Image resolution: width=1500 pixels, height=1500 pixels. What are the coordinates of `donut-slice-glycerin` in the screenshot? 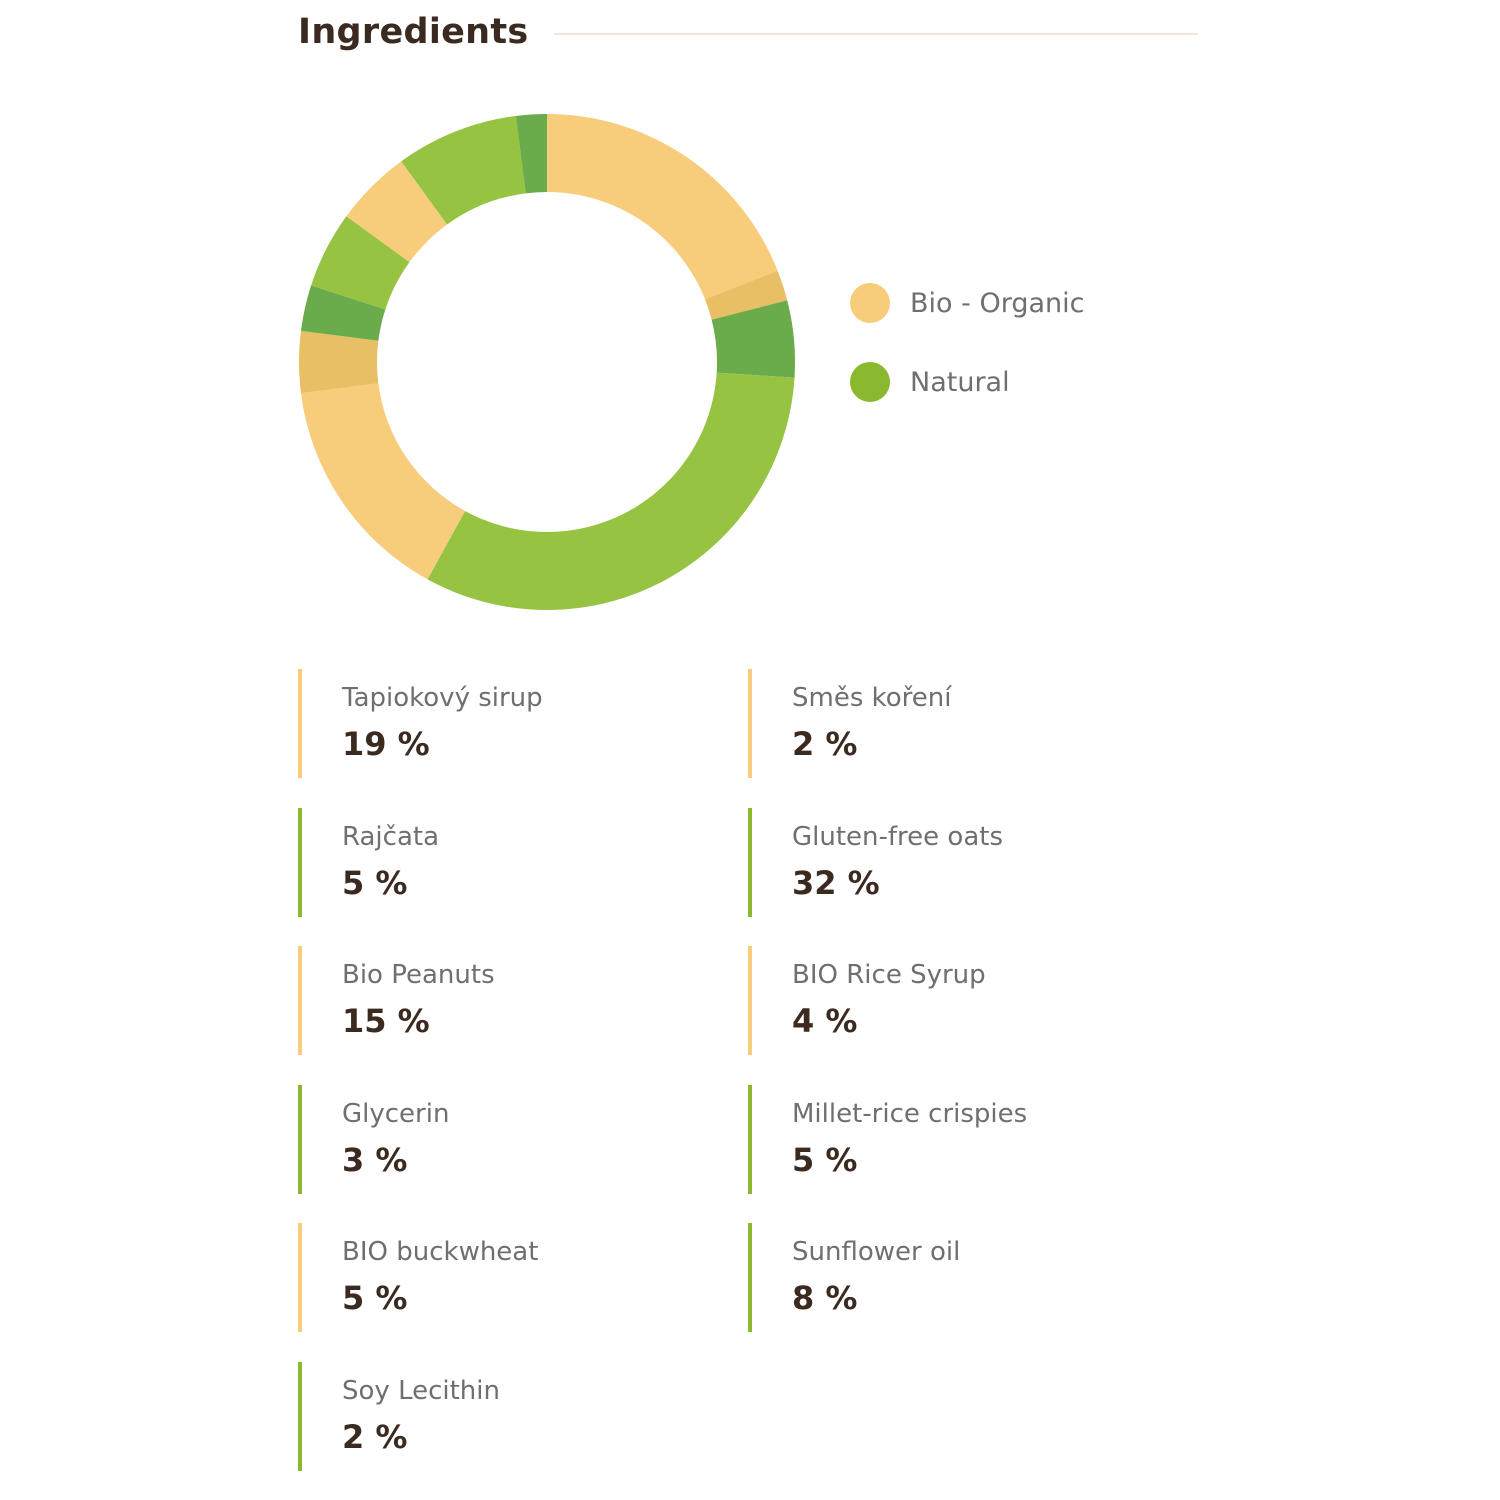 It's located at (343, 313).